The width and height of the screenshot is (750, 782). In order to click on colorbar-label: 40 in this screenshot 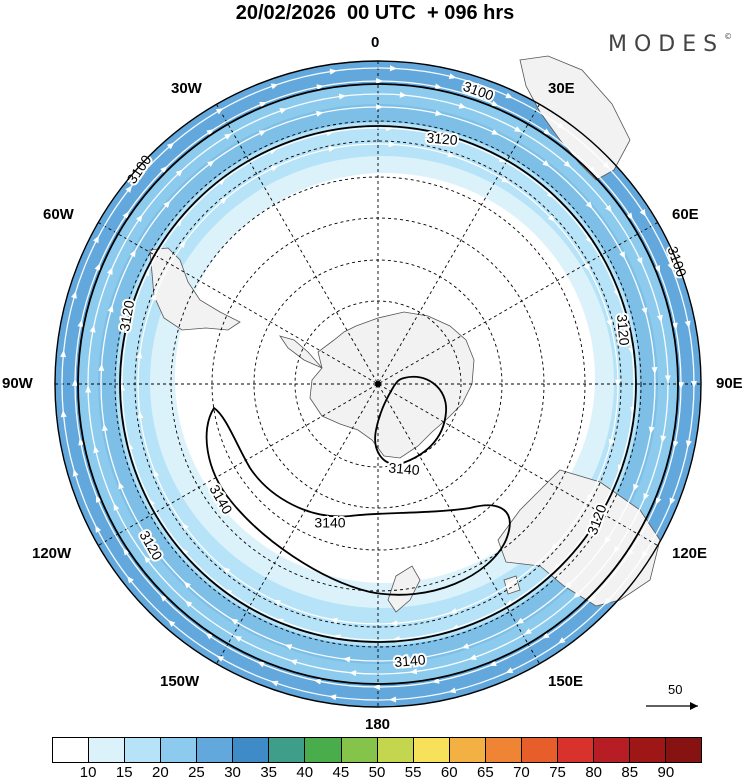, I will do `click(305, 772)`.